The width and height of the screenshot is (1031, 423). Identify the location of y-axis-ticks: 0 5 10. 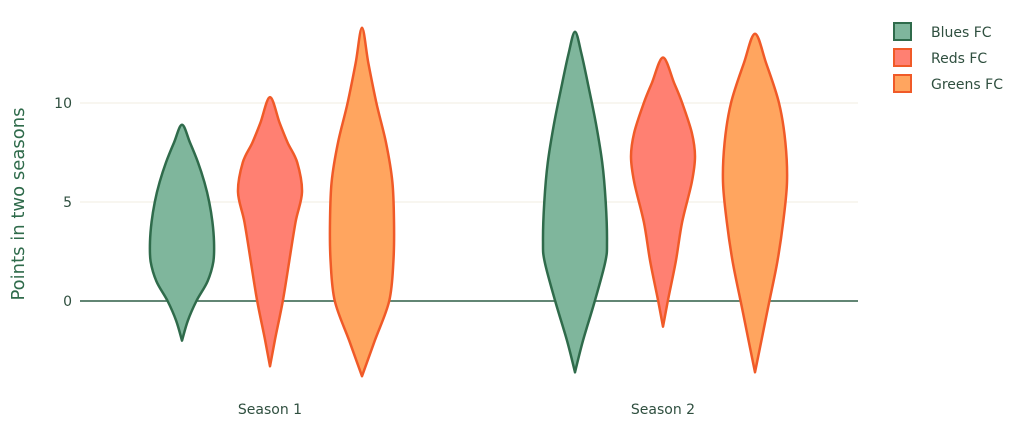
(63, 203).